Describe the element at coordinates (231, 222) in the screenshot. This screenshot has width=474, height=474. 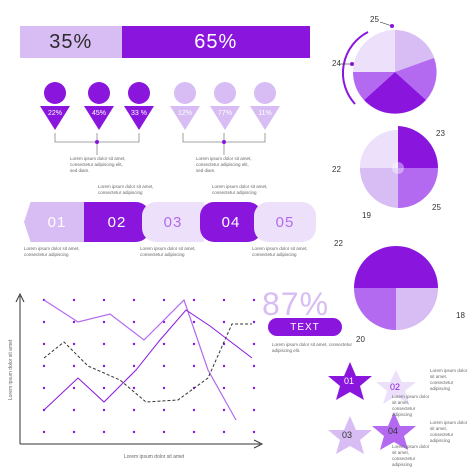
I see `step-04: 04` at that location.